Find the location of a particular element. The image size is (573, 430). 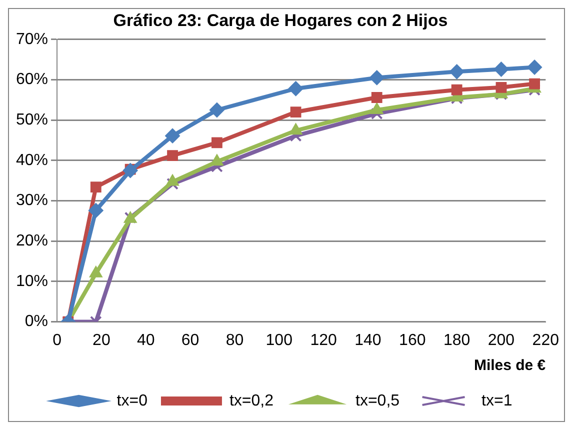

legend-label: tx=0,2 is located at coordinates (251, 401).